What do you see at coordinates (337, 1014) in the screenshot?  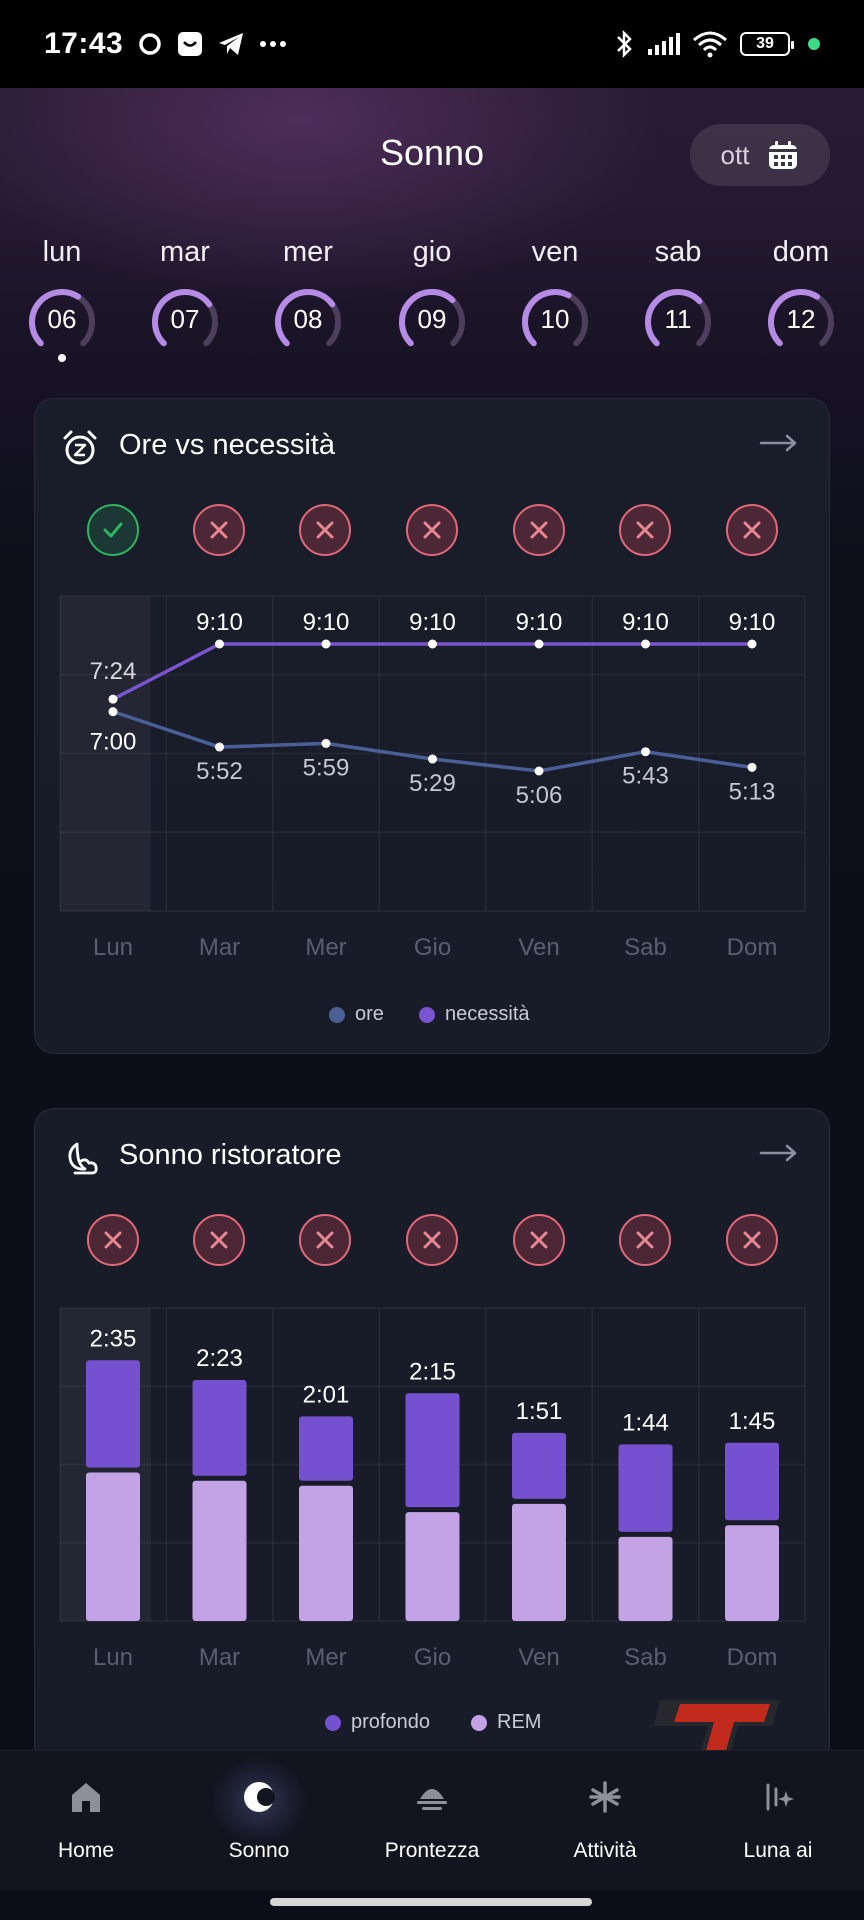 I see `legend-swatch-ore` at bounding box center [337, 1014].